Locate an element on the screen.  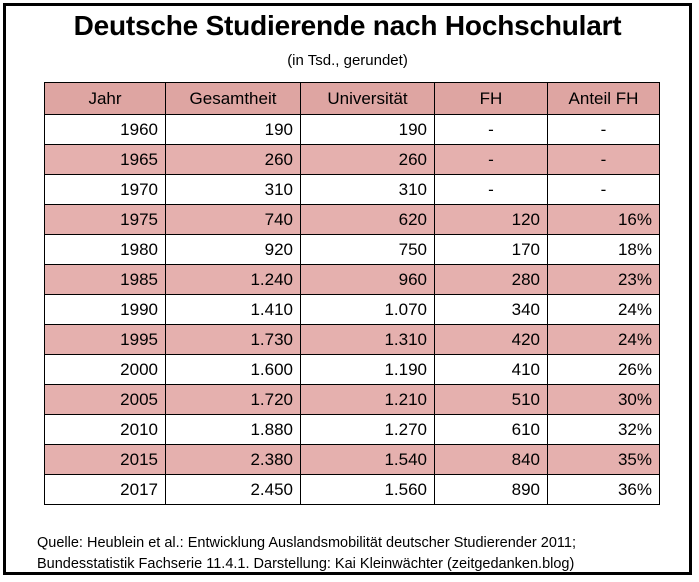
column-header-universitaet: Universität is located at coordinates (367, 98).